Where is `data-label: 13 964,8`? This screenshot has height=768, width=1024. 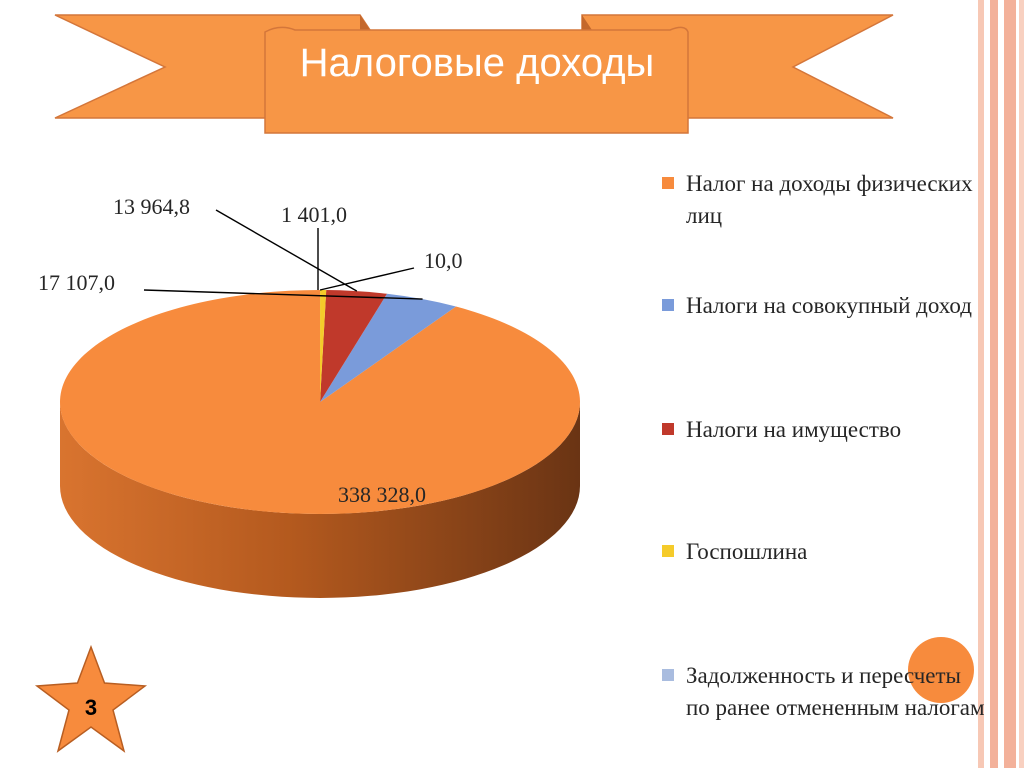
data-label: 13 964,8 is located at coordinates (151, 206).